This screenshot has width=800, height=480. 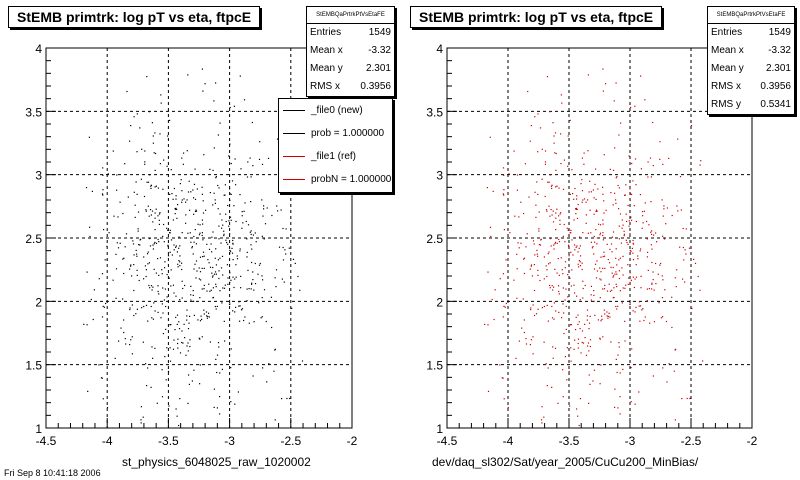 What do you see at coordinates (375, 86) in the screenshot?
I see `stats-value: 0.3956` at bounding box center [375, 86].